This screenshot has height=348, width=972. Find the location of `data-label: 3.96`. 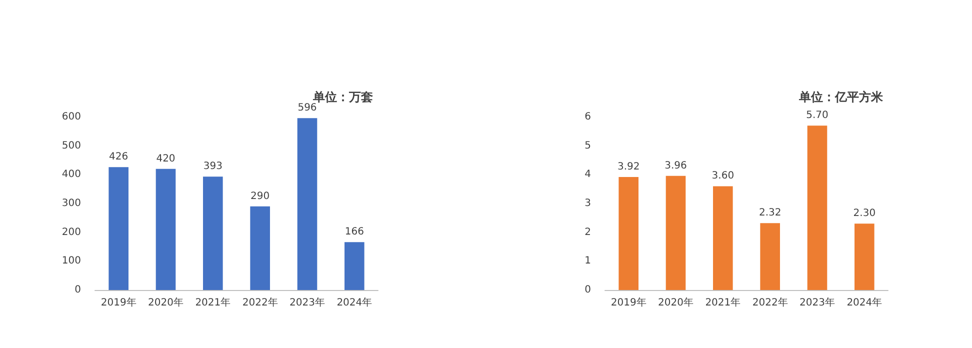

data-label: 3.96 is located at coordinates (675, 166).